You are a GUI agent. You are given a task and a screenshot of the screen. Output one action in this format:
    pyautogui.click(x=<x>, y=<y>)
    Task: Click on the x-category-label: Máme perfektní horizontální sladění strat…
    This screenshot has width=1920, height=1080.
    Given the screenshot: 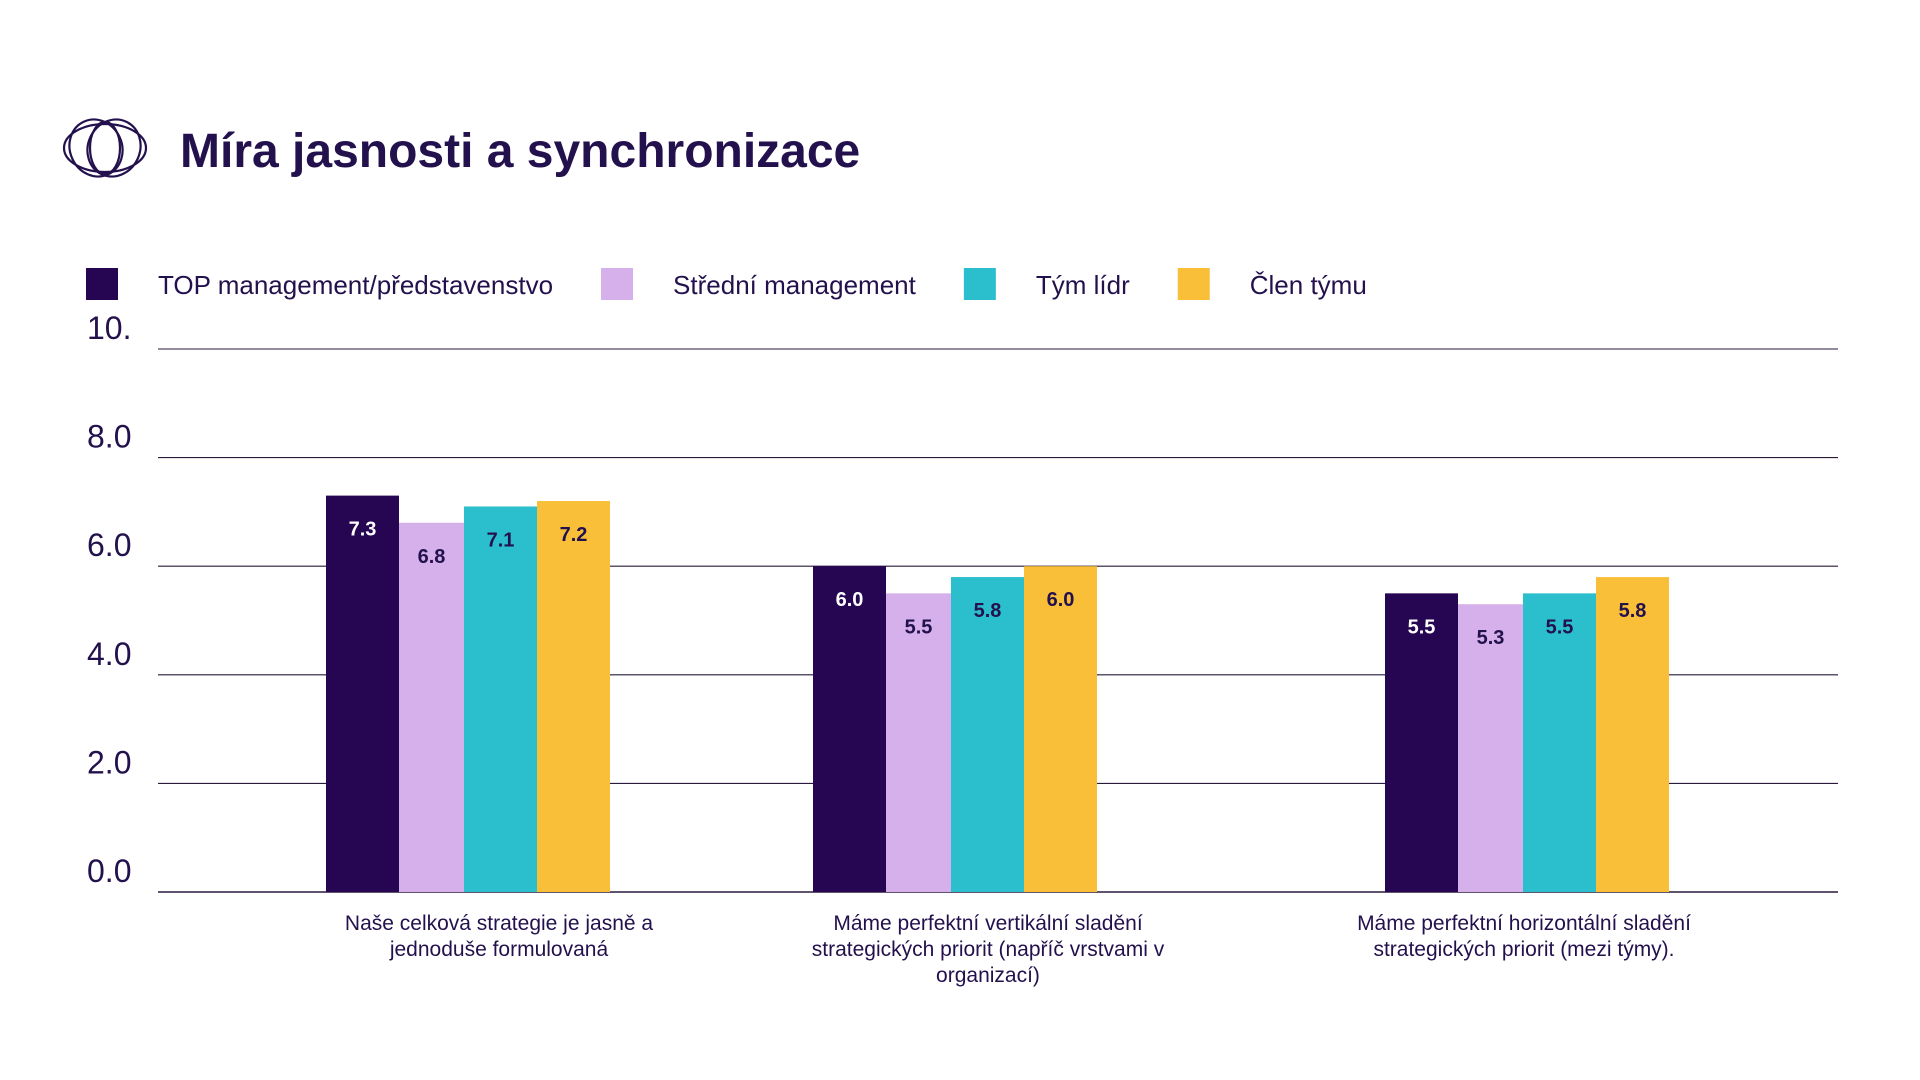 What is the action you would take?
    pyautogui.click(x=1524, y=936)
    